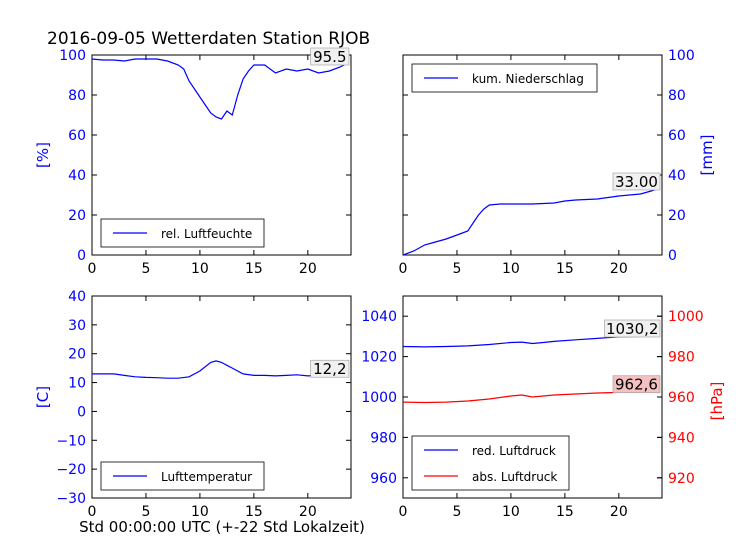 This screenshot has width=736, height=552. Describe the element at coordinates (514, 451) in the screenshot. I see `legend-label: red. Luftdruck` at that location.